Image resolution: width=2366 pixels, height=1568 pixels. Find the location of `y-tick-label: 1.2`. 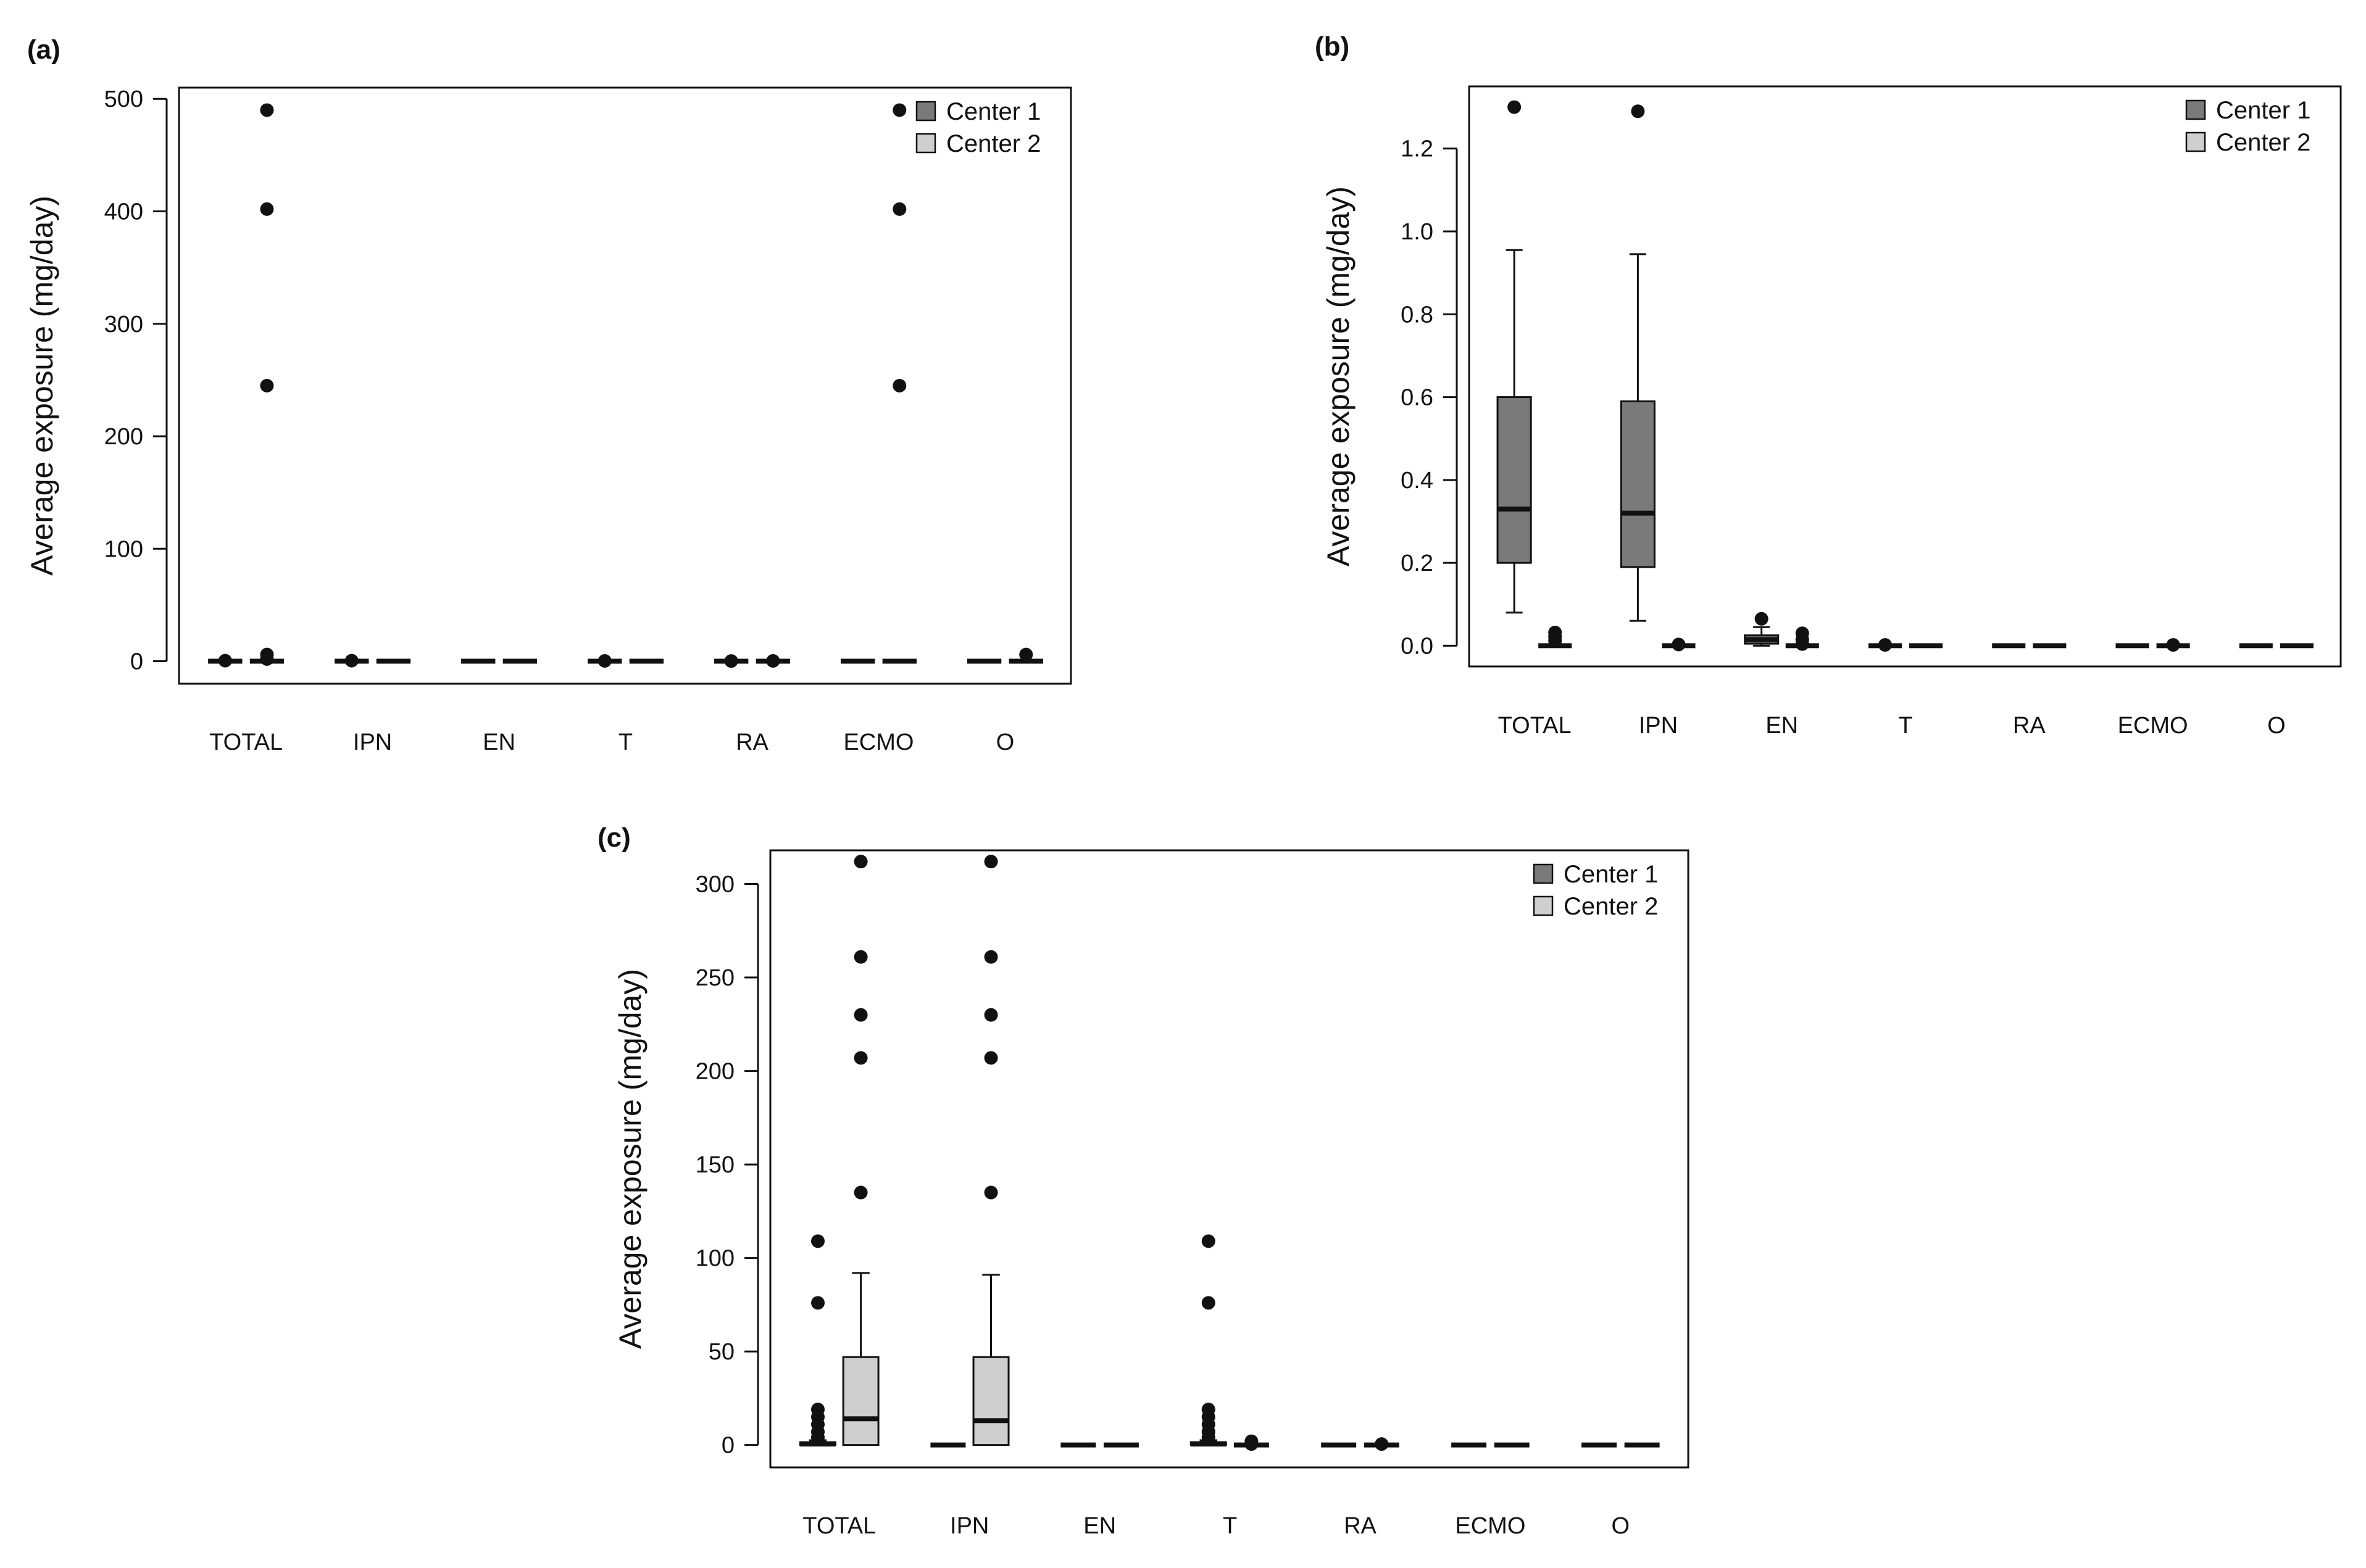

y-tick-label: 1.2 is located at coordinates (1417, 149).